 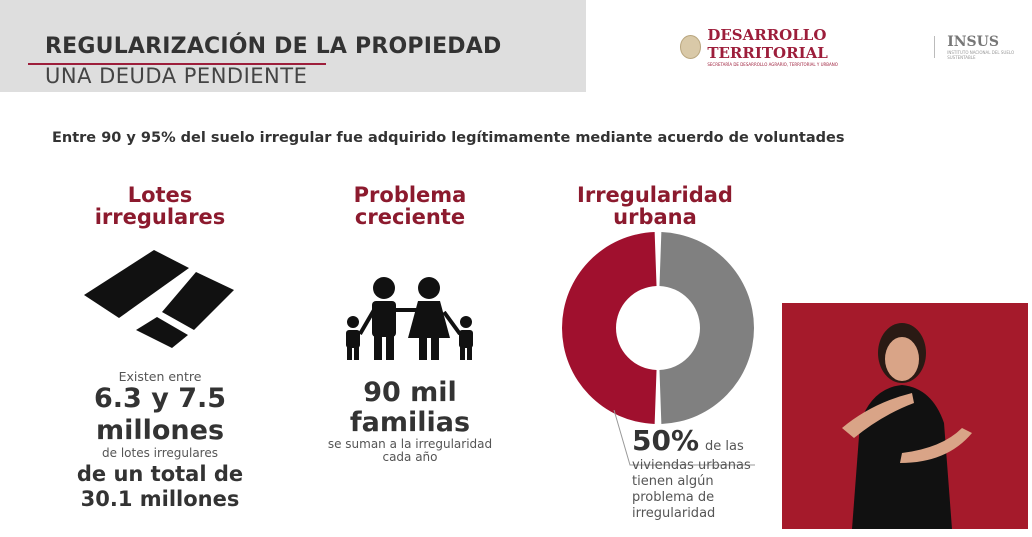 I want to click on col2-title: Problema creciente, so click(x=410, y=206).